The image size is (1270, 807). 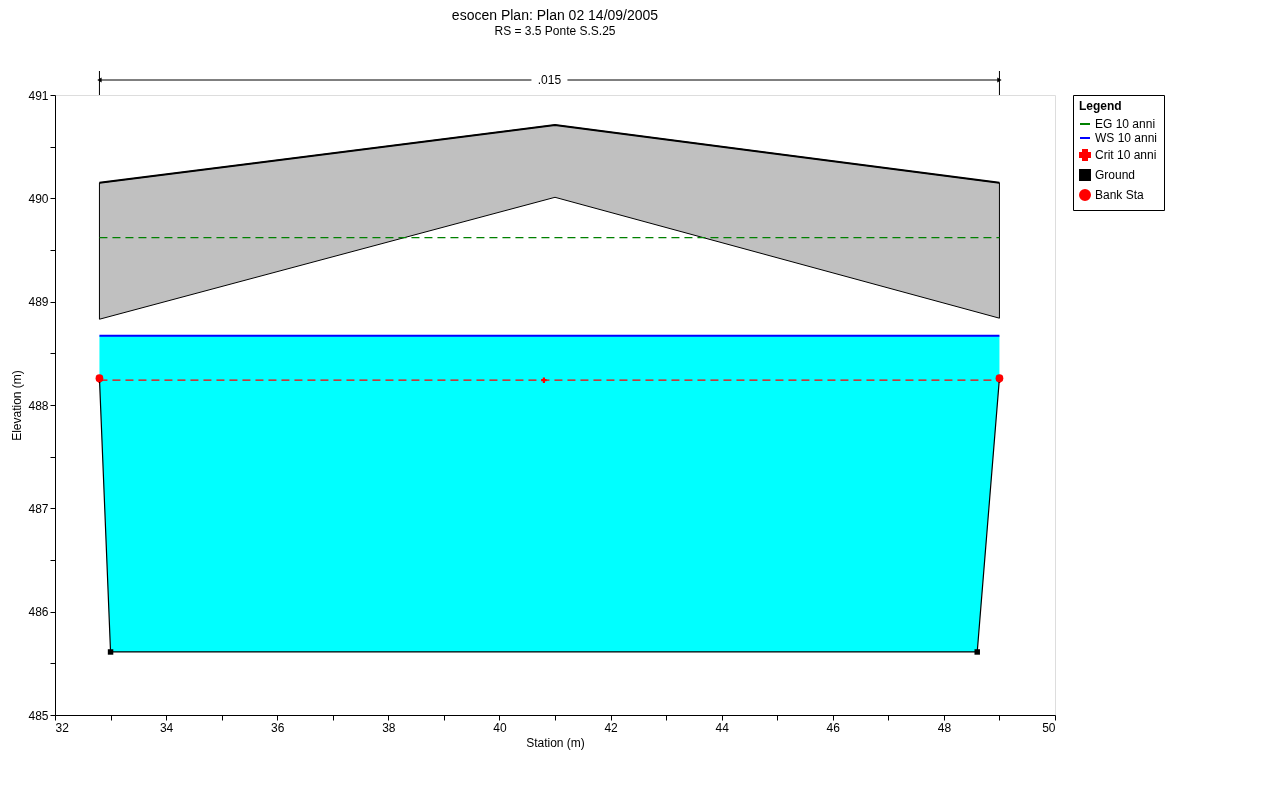 What do you see at coordinates (944, 727) in the screenshot?
I see `x-tick-label: 48` at bounding box center [944, 727].